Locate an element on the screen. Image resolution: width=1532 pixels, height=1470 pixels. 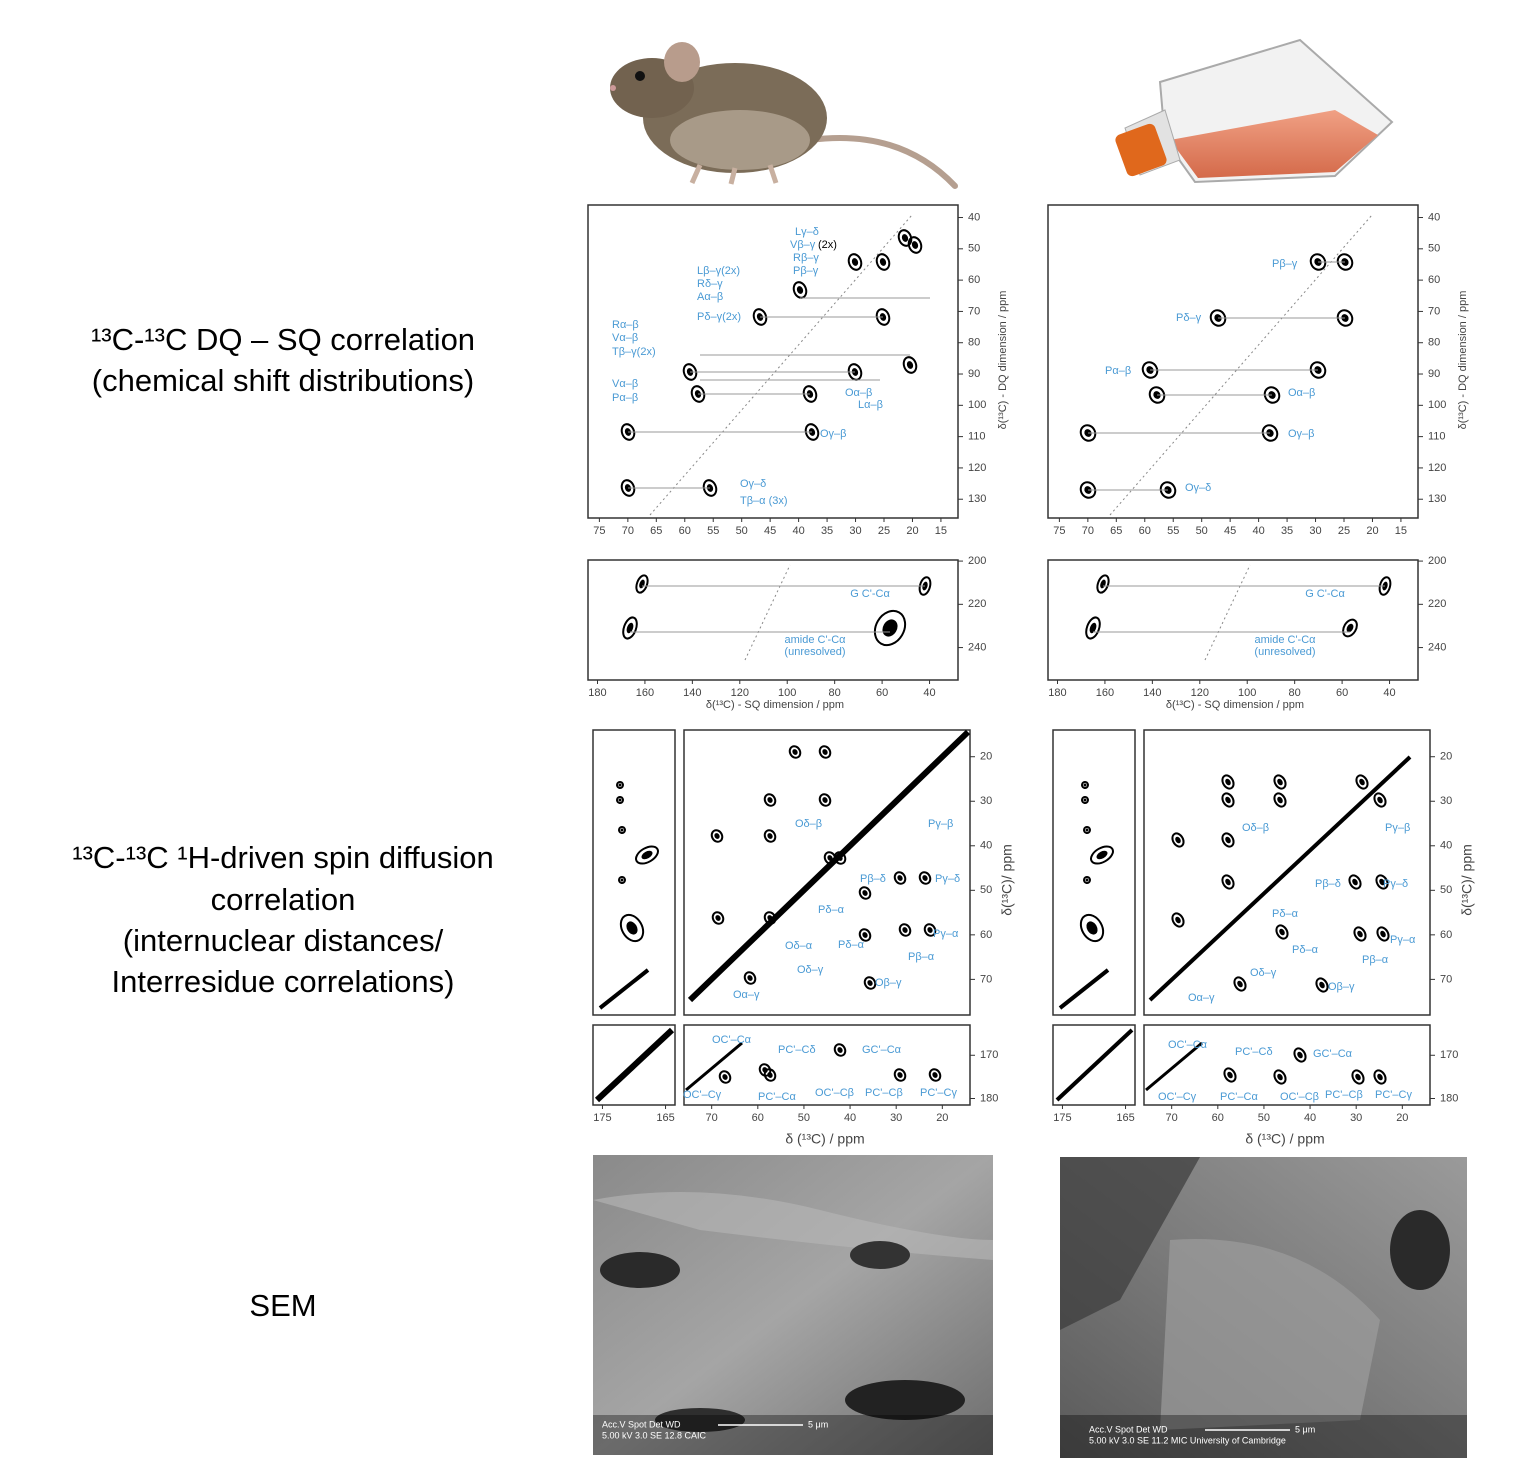
x-tick-label: 80 is located at coordinates (835, 693).